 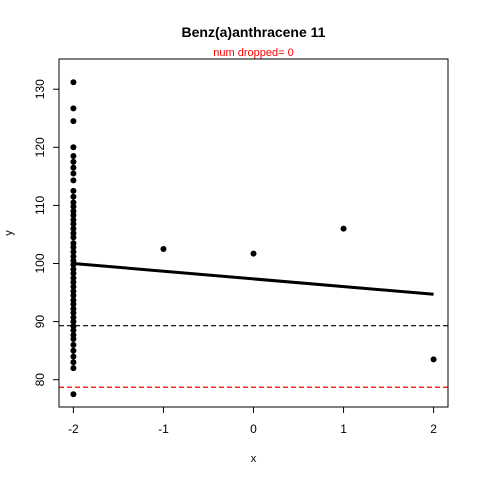 I want to click on y-tick-label: 120, so click(x=40, y=147).